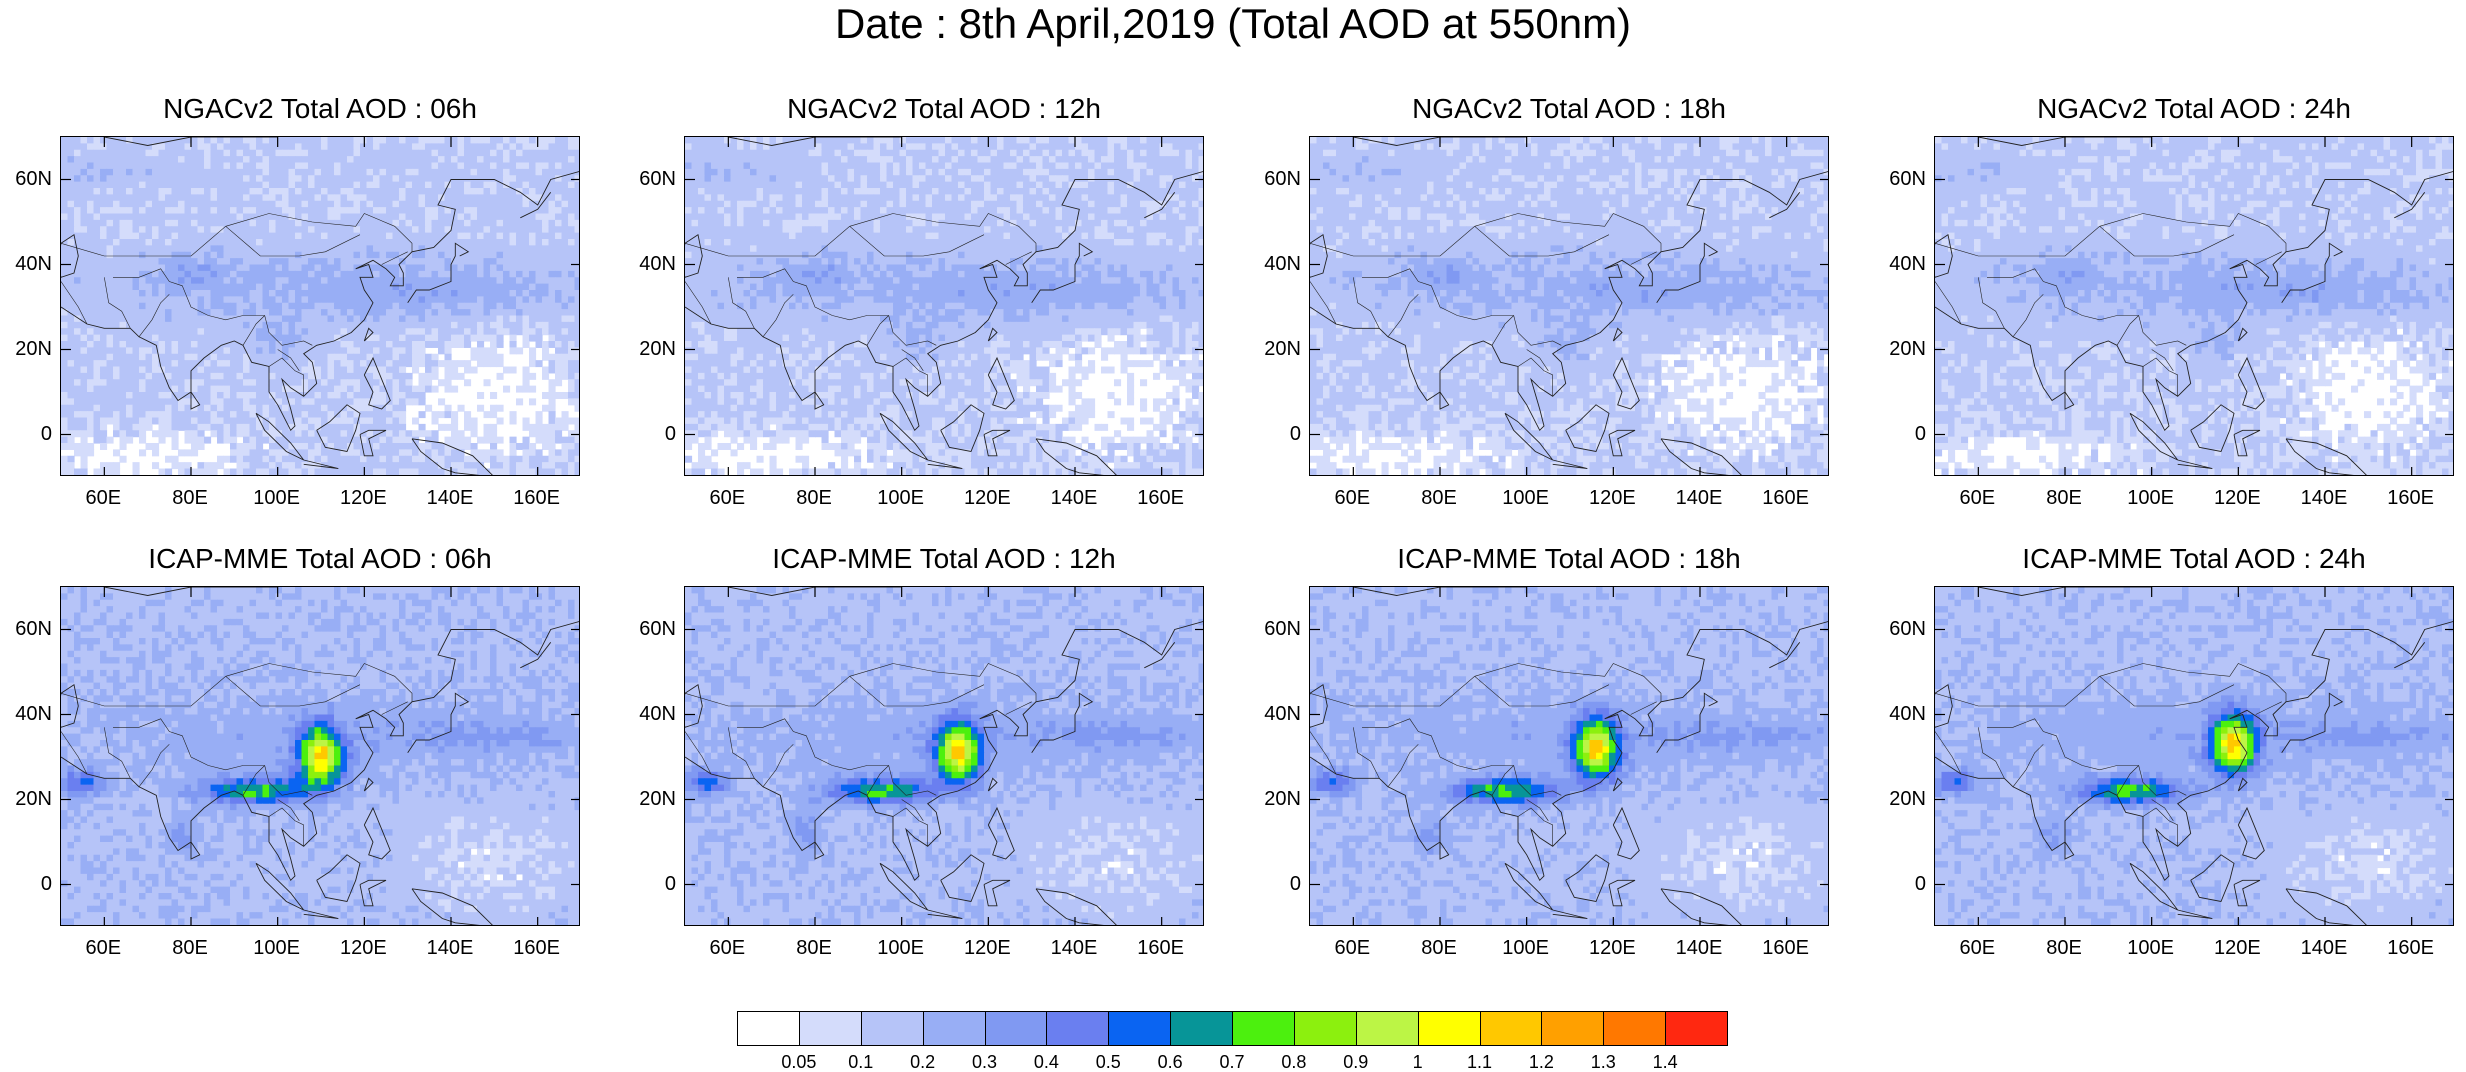 This screenshot has width=2466, height=1072. I want to click on colorbar-label: 1.3, so click(1603, 1062).